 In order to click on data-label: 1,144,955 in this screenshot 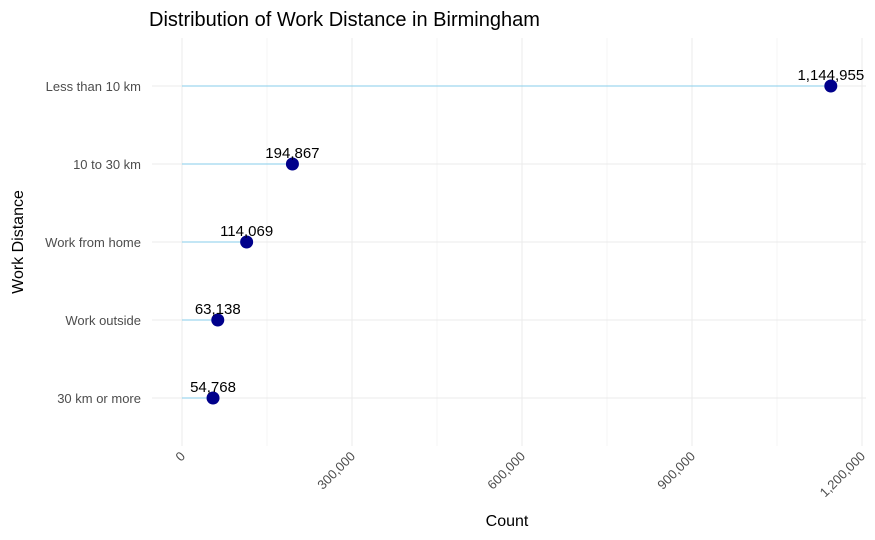, I will do `click(830, 75)`.